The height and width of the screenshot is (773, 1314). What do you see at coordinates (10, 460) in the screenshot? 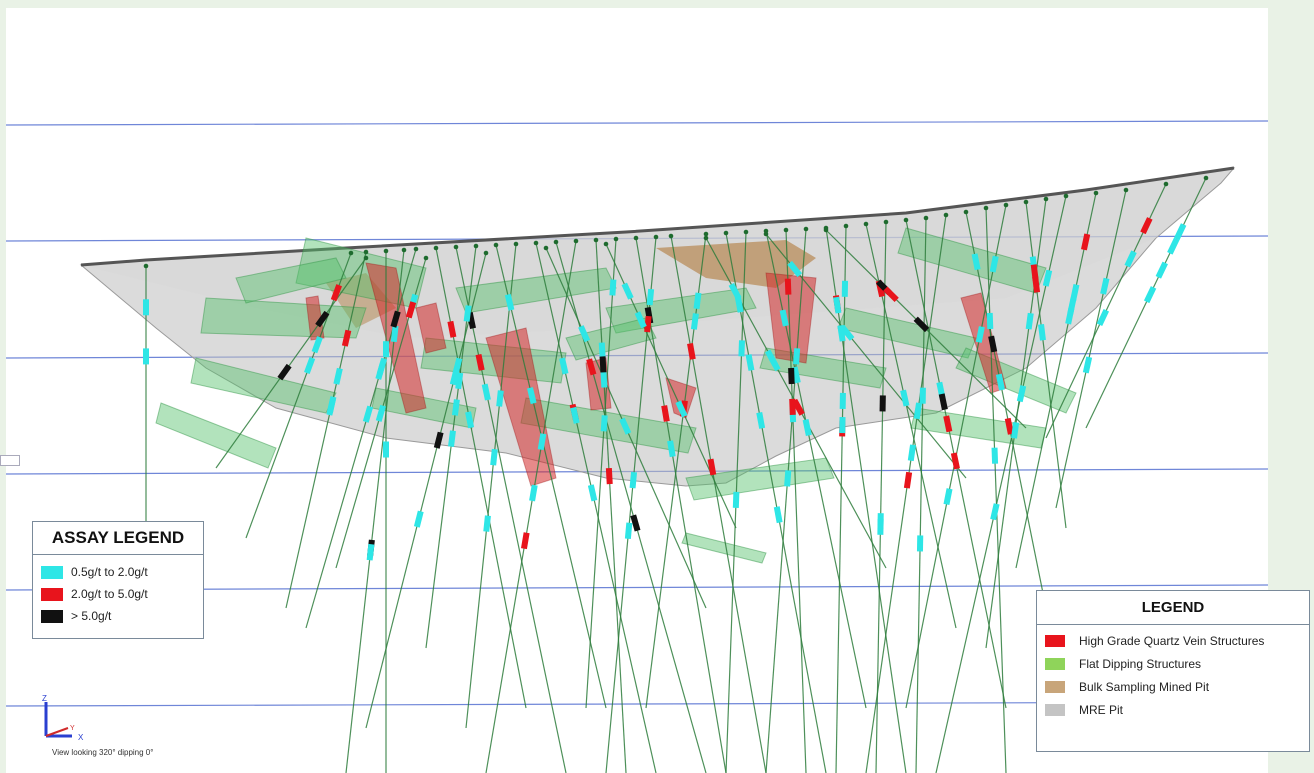
I see `side-panel-tab` at bounding box center [10, 460].